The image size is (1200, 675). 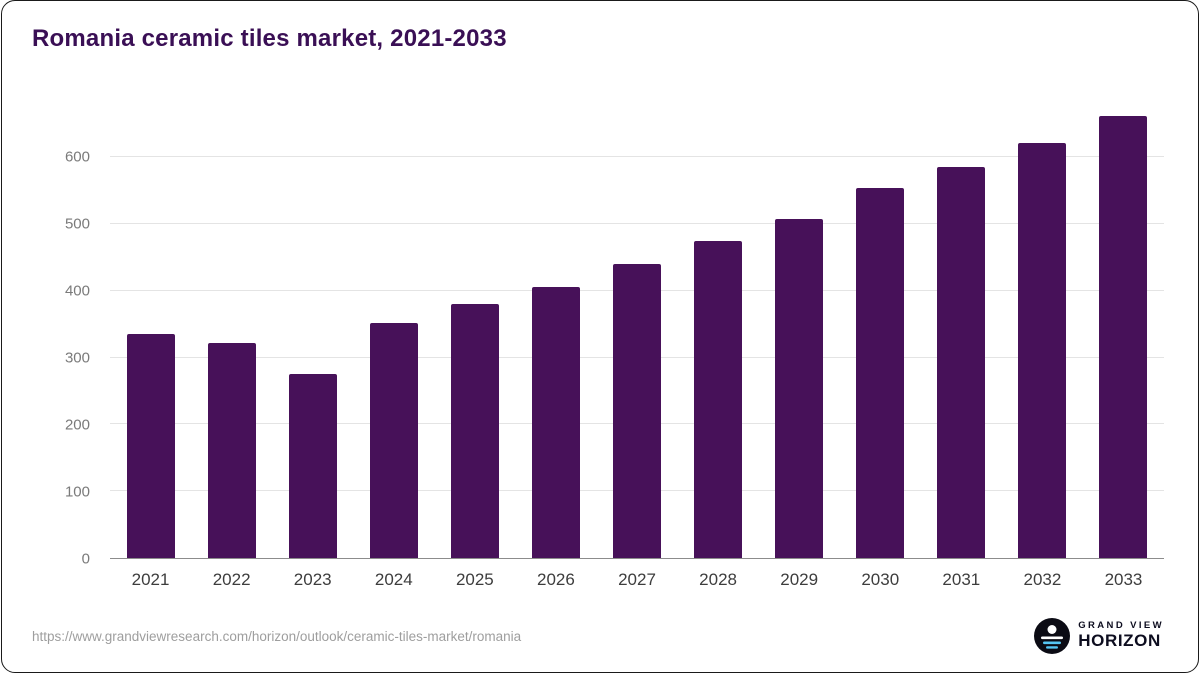 I want to click on x-tick-label: 2027, so click(x=637, y=579).